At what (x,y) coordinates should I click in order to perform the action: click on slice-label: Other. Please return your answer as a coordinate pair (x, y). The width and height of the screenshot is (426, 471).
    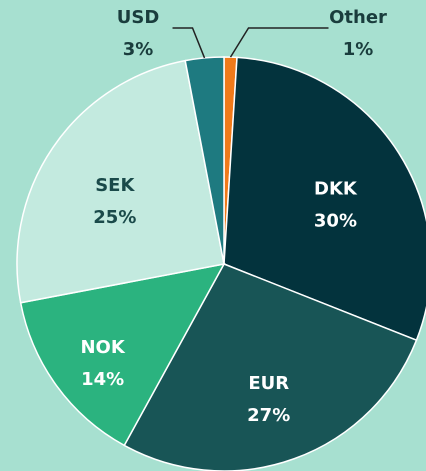
    Looking at the image, I should click on (358, 17).